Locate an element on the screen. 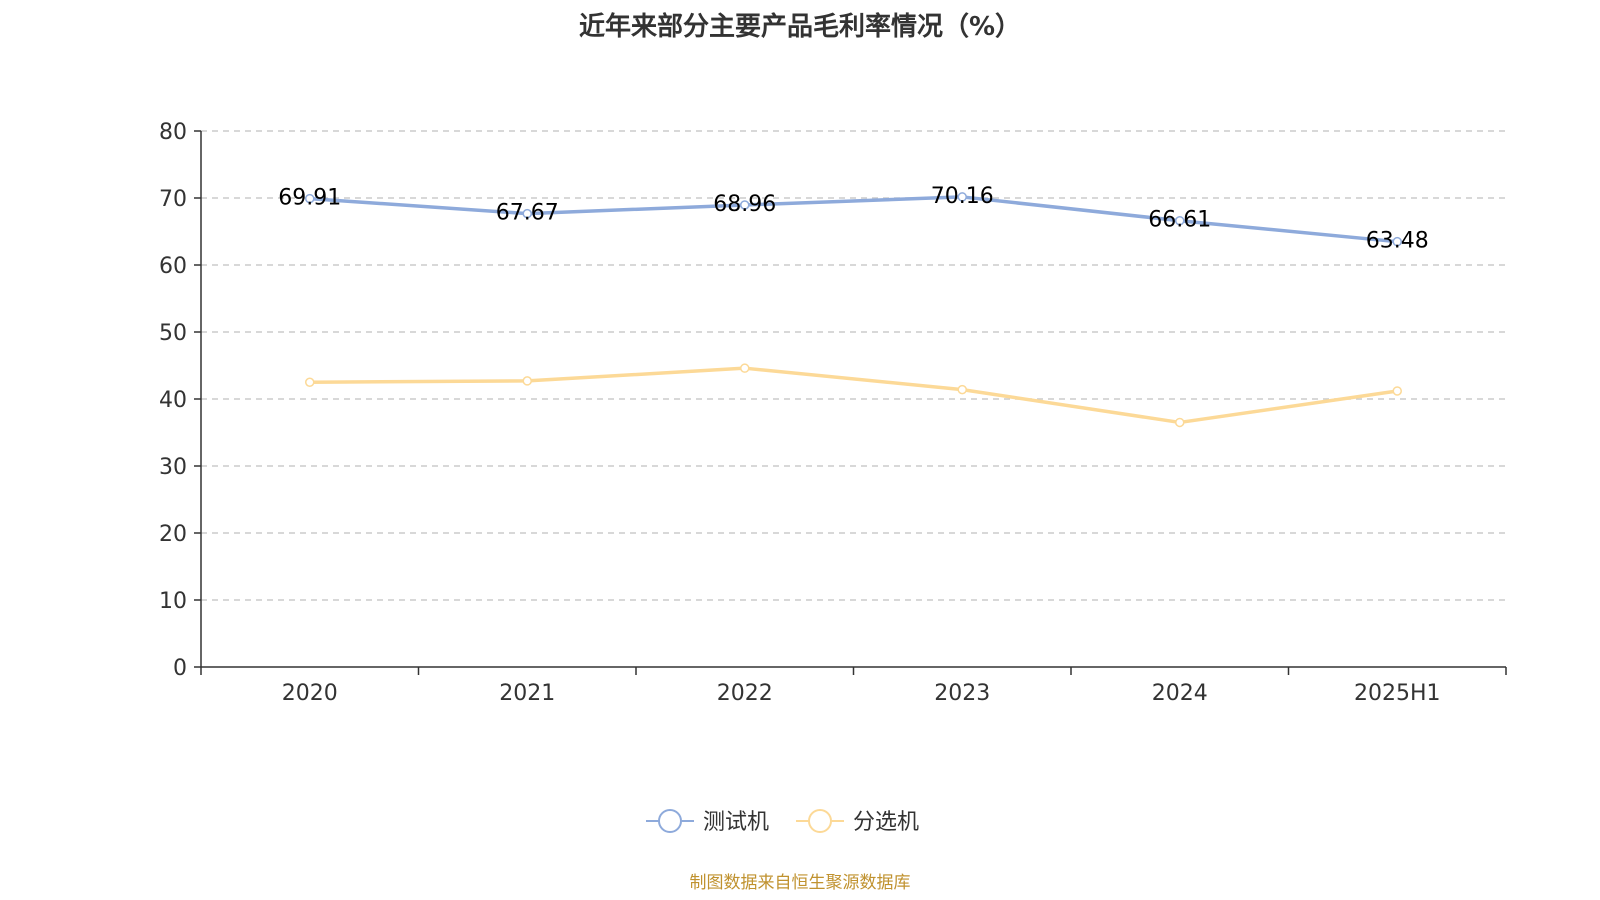 The height and width of the screenshot is (900, 1600). legend: 测试机 分选机 is located at coordinates (782, 822).